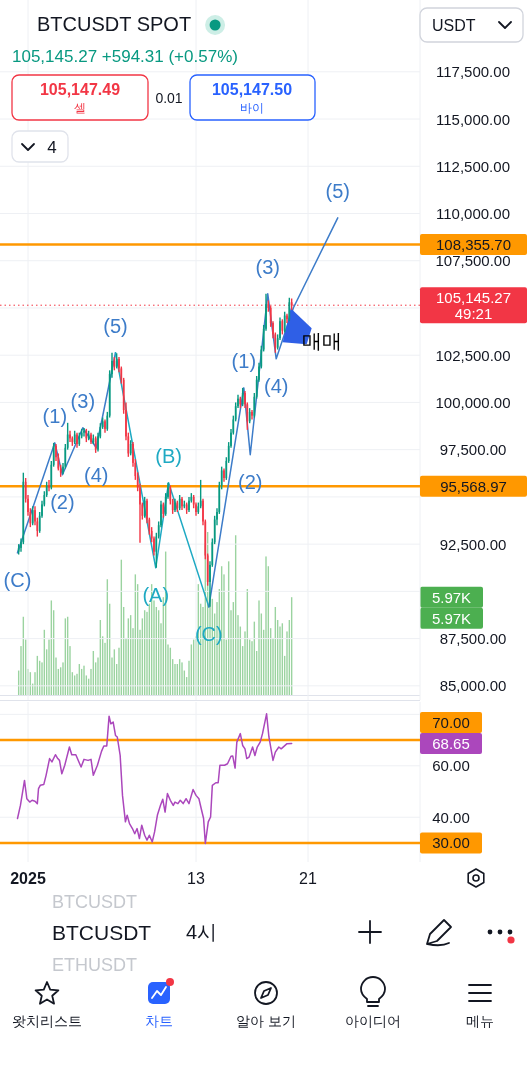  What do you see at coordinates (473, 213) in the screenshot?
I see `y-tick-label: 110,000.00` at bounding box center [473, 213].